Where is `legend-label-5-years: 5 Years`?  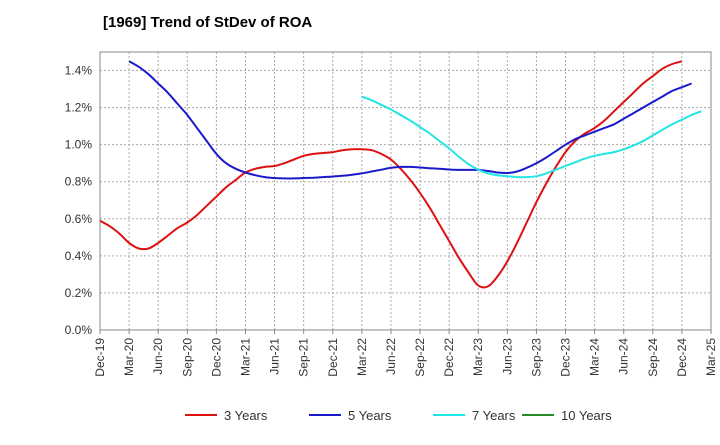
legend-label-5-years: 5 Years is located at coordinates (370, 415).